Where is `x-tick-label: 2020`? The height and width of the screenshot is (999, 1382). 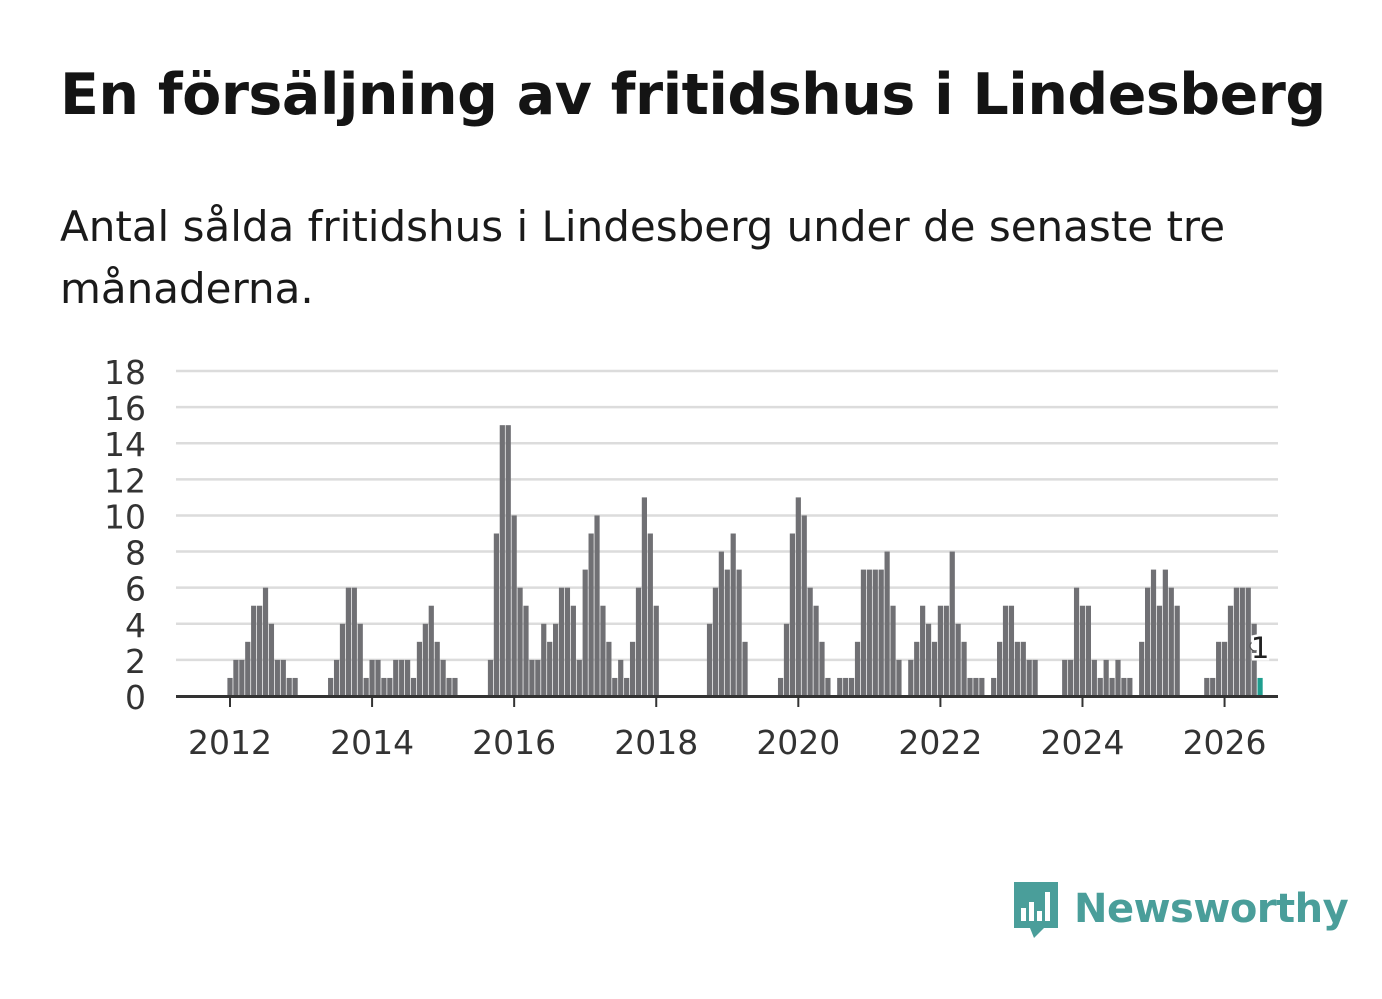
x-tick-label: 2020 is located at coordinates (798, 742).